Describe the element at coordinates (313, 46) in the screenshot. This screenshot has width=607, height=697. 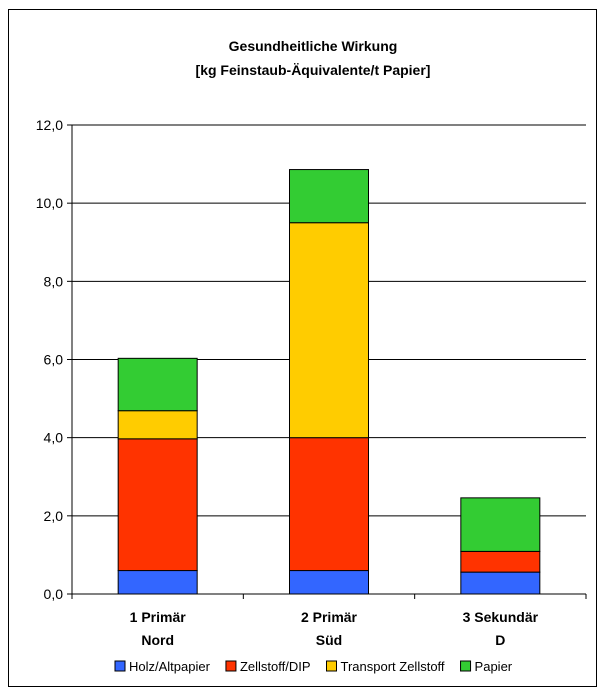
I see `chart-title-line1: Gesundheitliche Wirkung` at that location.